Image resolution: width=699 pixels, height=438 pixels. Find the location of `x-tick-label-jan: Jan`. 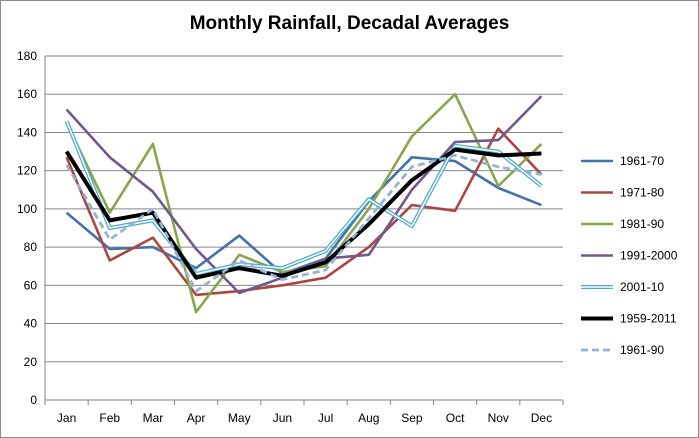

x-tick-label-jan: Jan is located at coordinates (66, 418).